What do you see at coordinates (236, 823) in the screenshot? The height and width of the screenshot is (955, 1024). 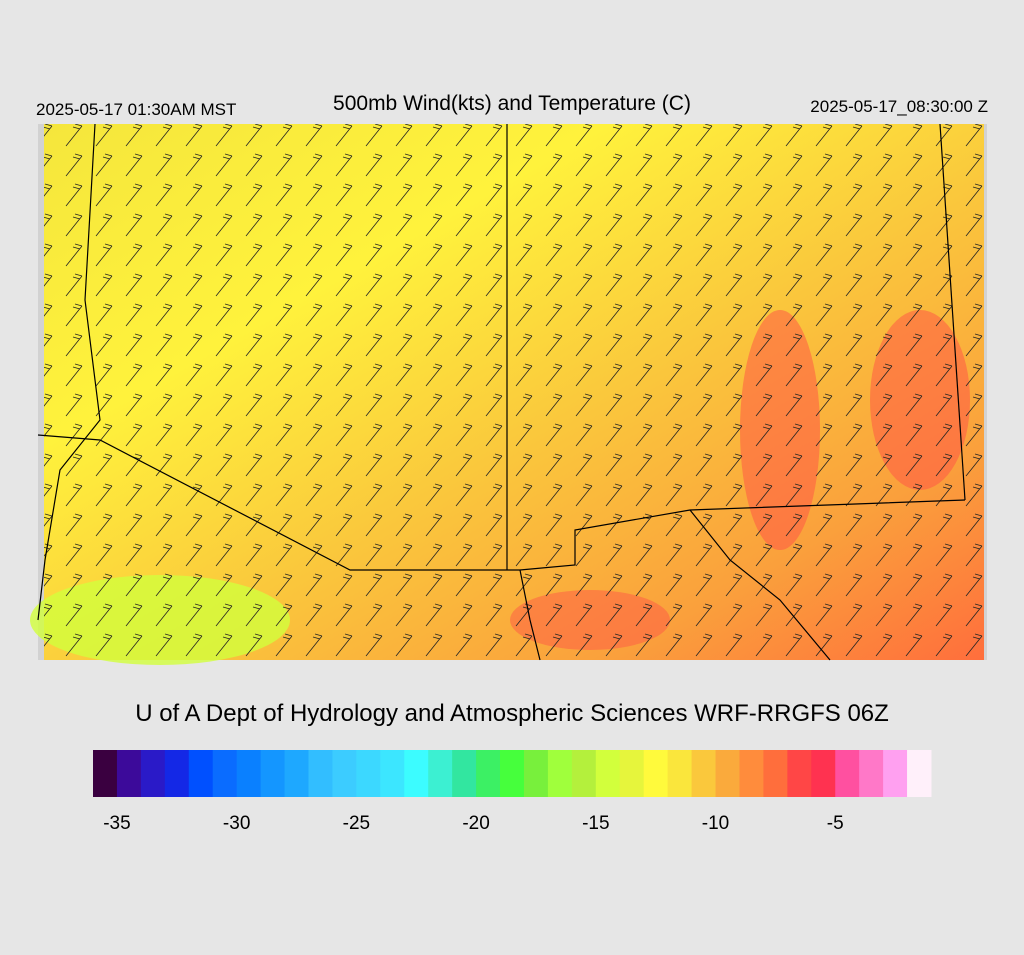 I see `colorbar-tick-label: -30` at bounding box center [236, 823].